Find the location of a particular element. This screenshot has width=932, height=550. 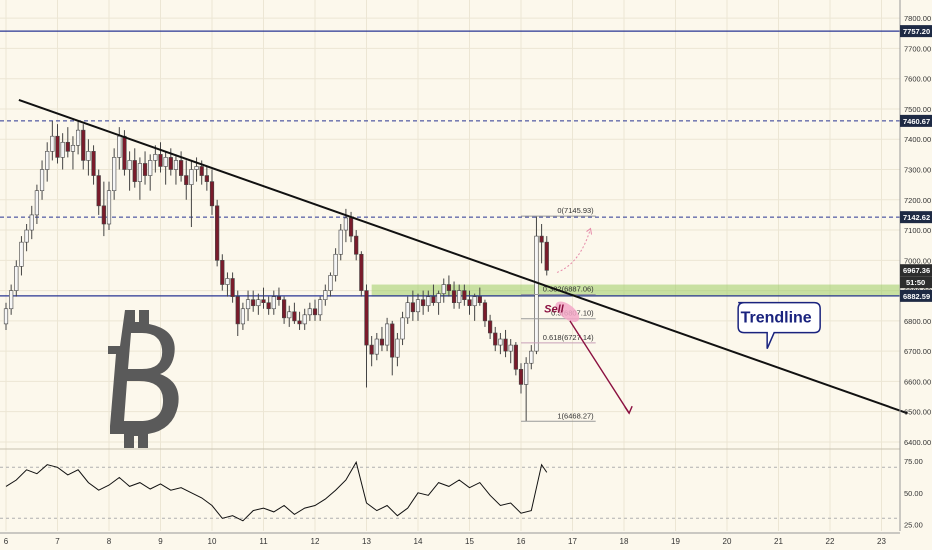

countdown-timer: 51:50 is located at coordinates (915, 282).